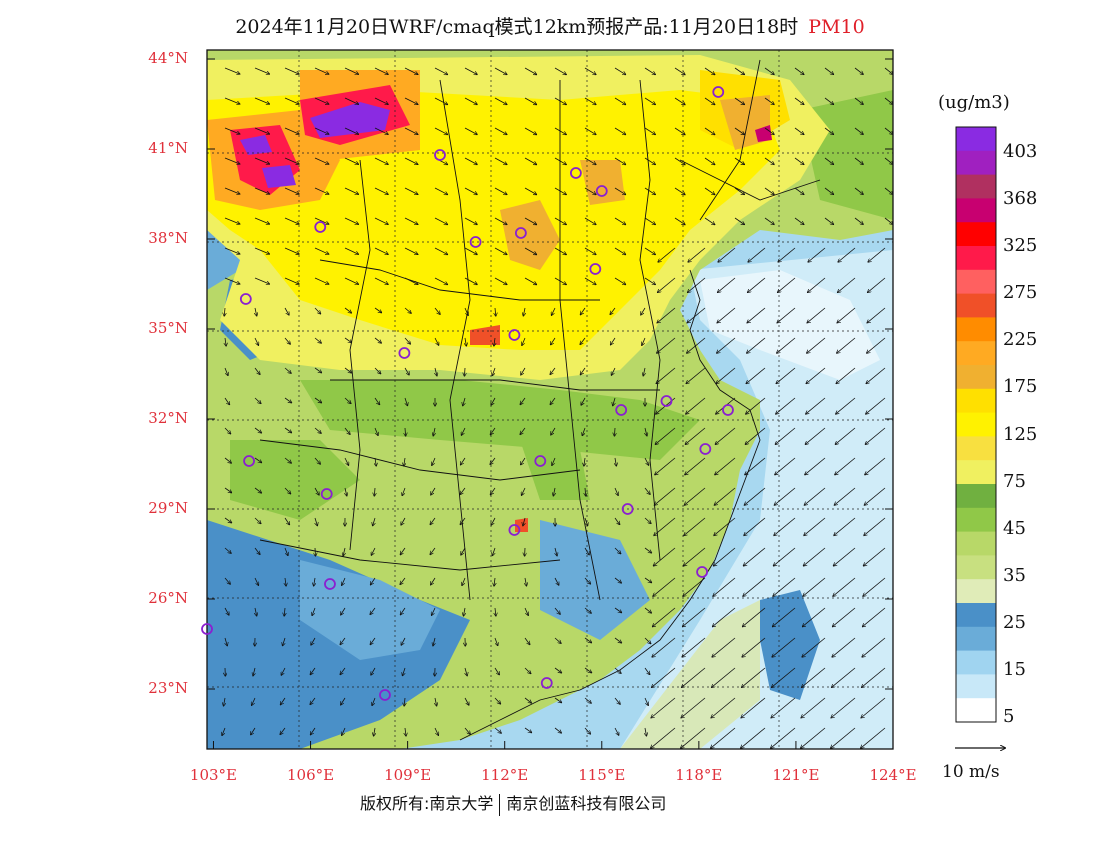  What do you see at coordinates (586, 803) in the screenshot?
I see `copyright-right: 南京创蓝科技有限公司` at bounding box center [586, 803].